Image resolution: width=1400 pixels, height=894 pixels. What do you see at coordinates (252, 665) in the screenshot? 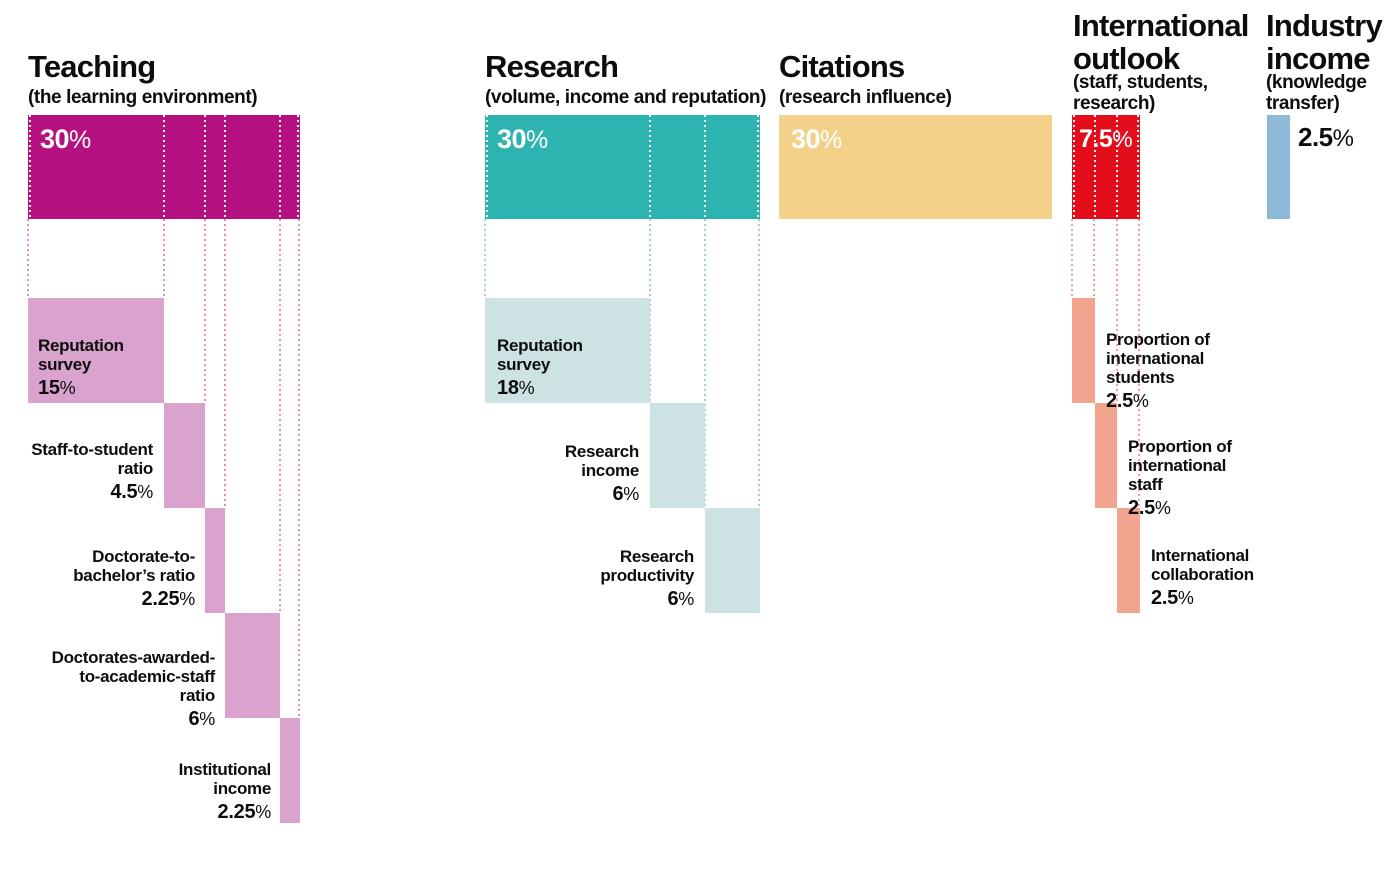
I see `teaching-sub-bar-doctorates-awarded-ratio` at bounding box center [252, 665].